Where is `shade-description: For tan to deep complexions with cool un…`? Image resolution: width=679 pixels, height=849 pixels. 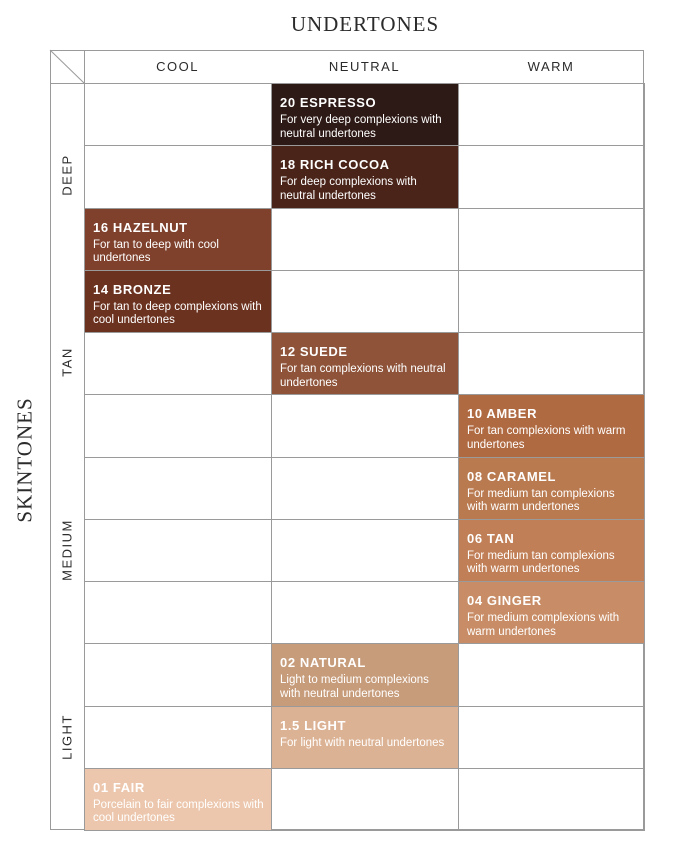 shade-description: For tan to deep complexions with cool un… is located at coordinates (177, 313).